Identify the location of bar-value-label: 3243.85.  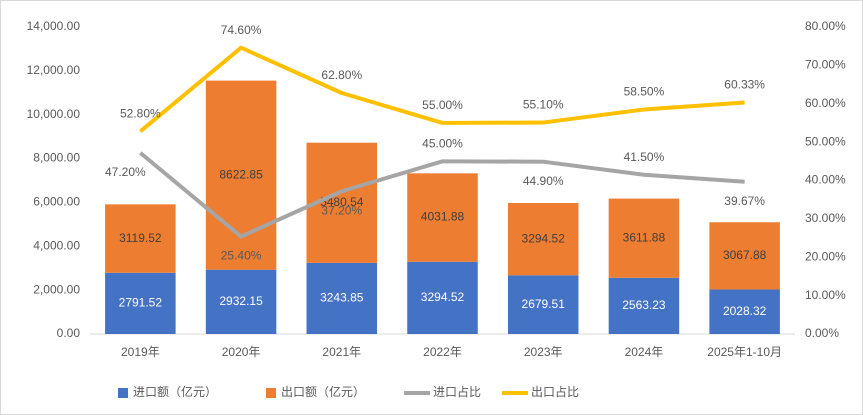
(342, 298).